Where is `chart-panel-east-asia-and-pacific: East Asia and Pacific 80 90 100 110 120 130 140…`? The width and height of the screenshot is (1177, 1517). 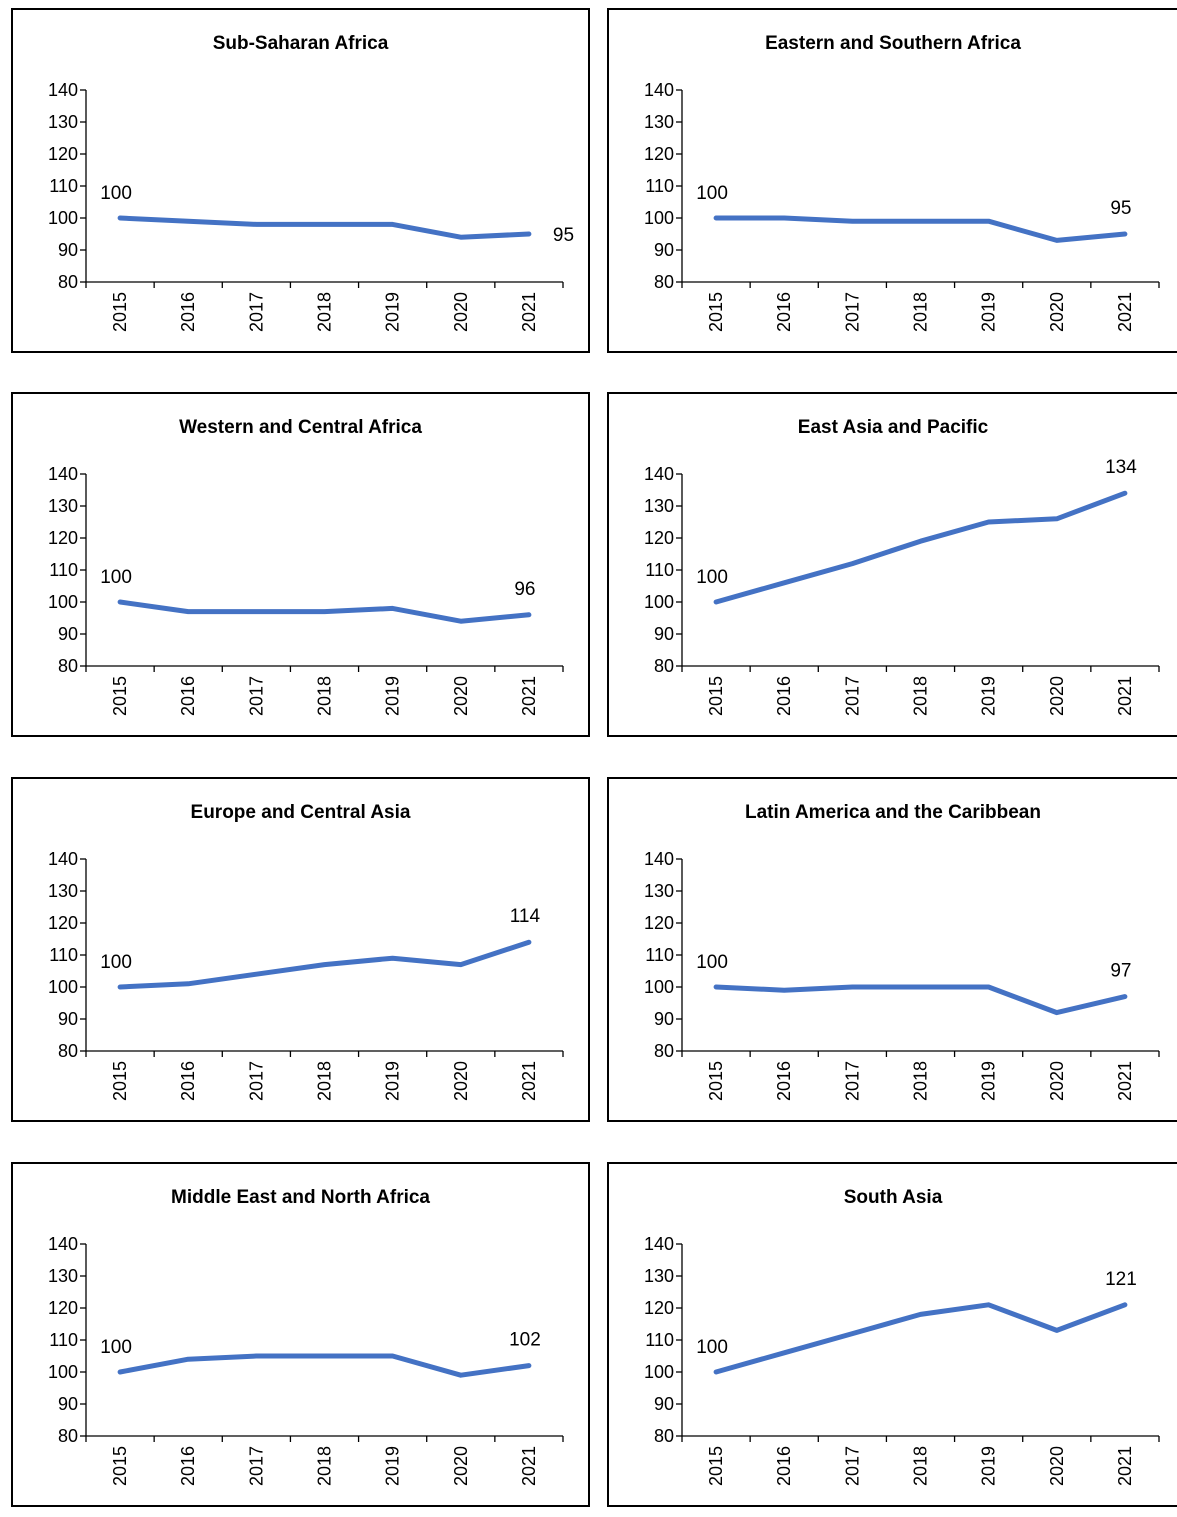 chart-panel-east-asia-and-pacific: East Asia and Pacific 80 90 100 110 120 130 140… is located at coordinates (892, 564).